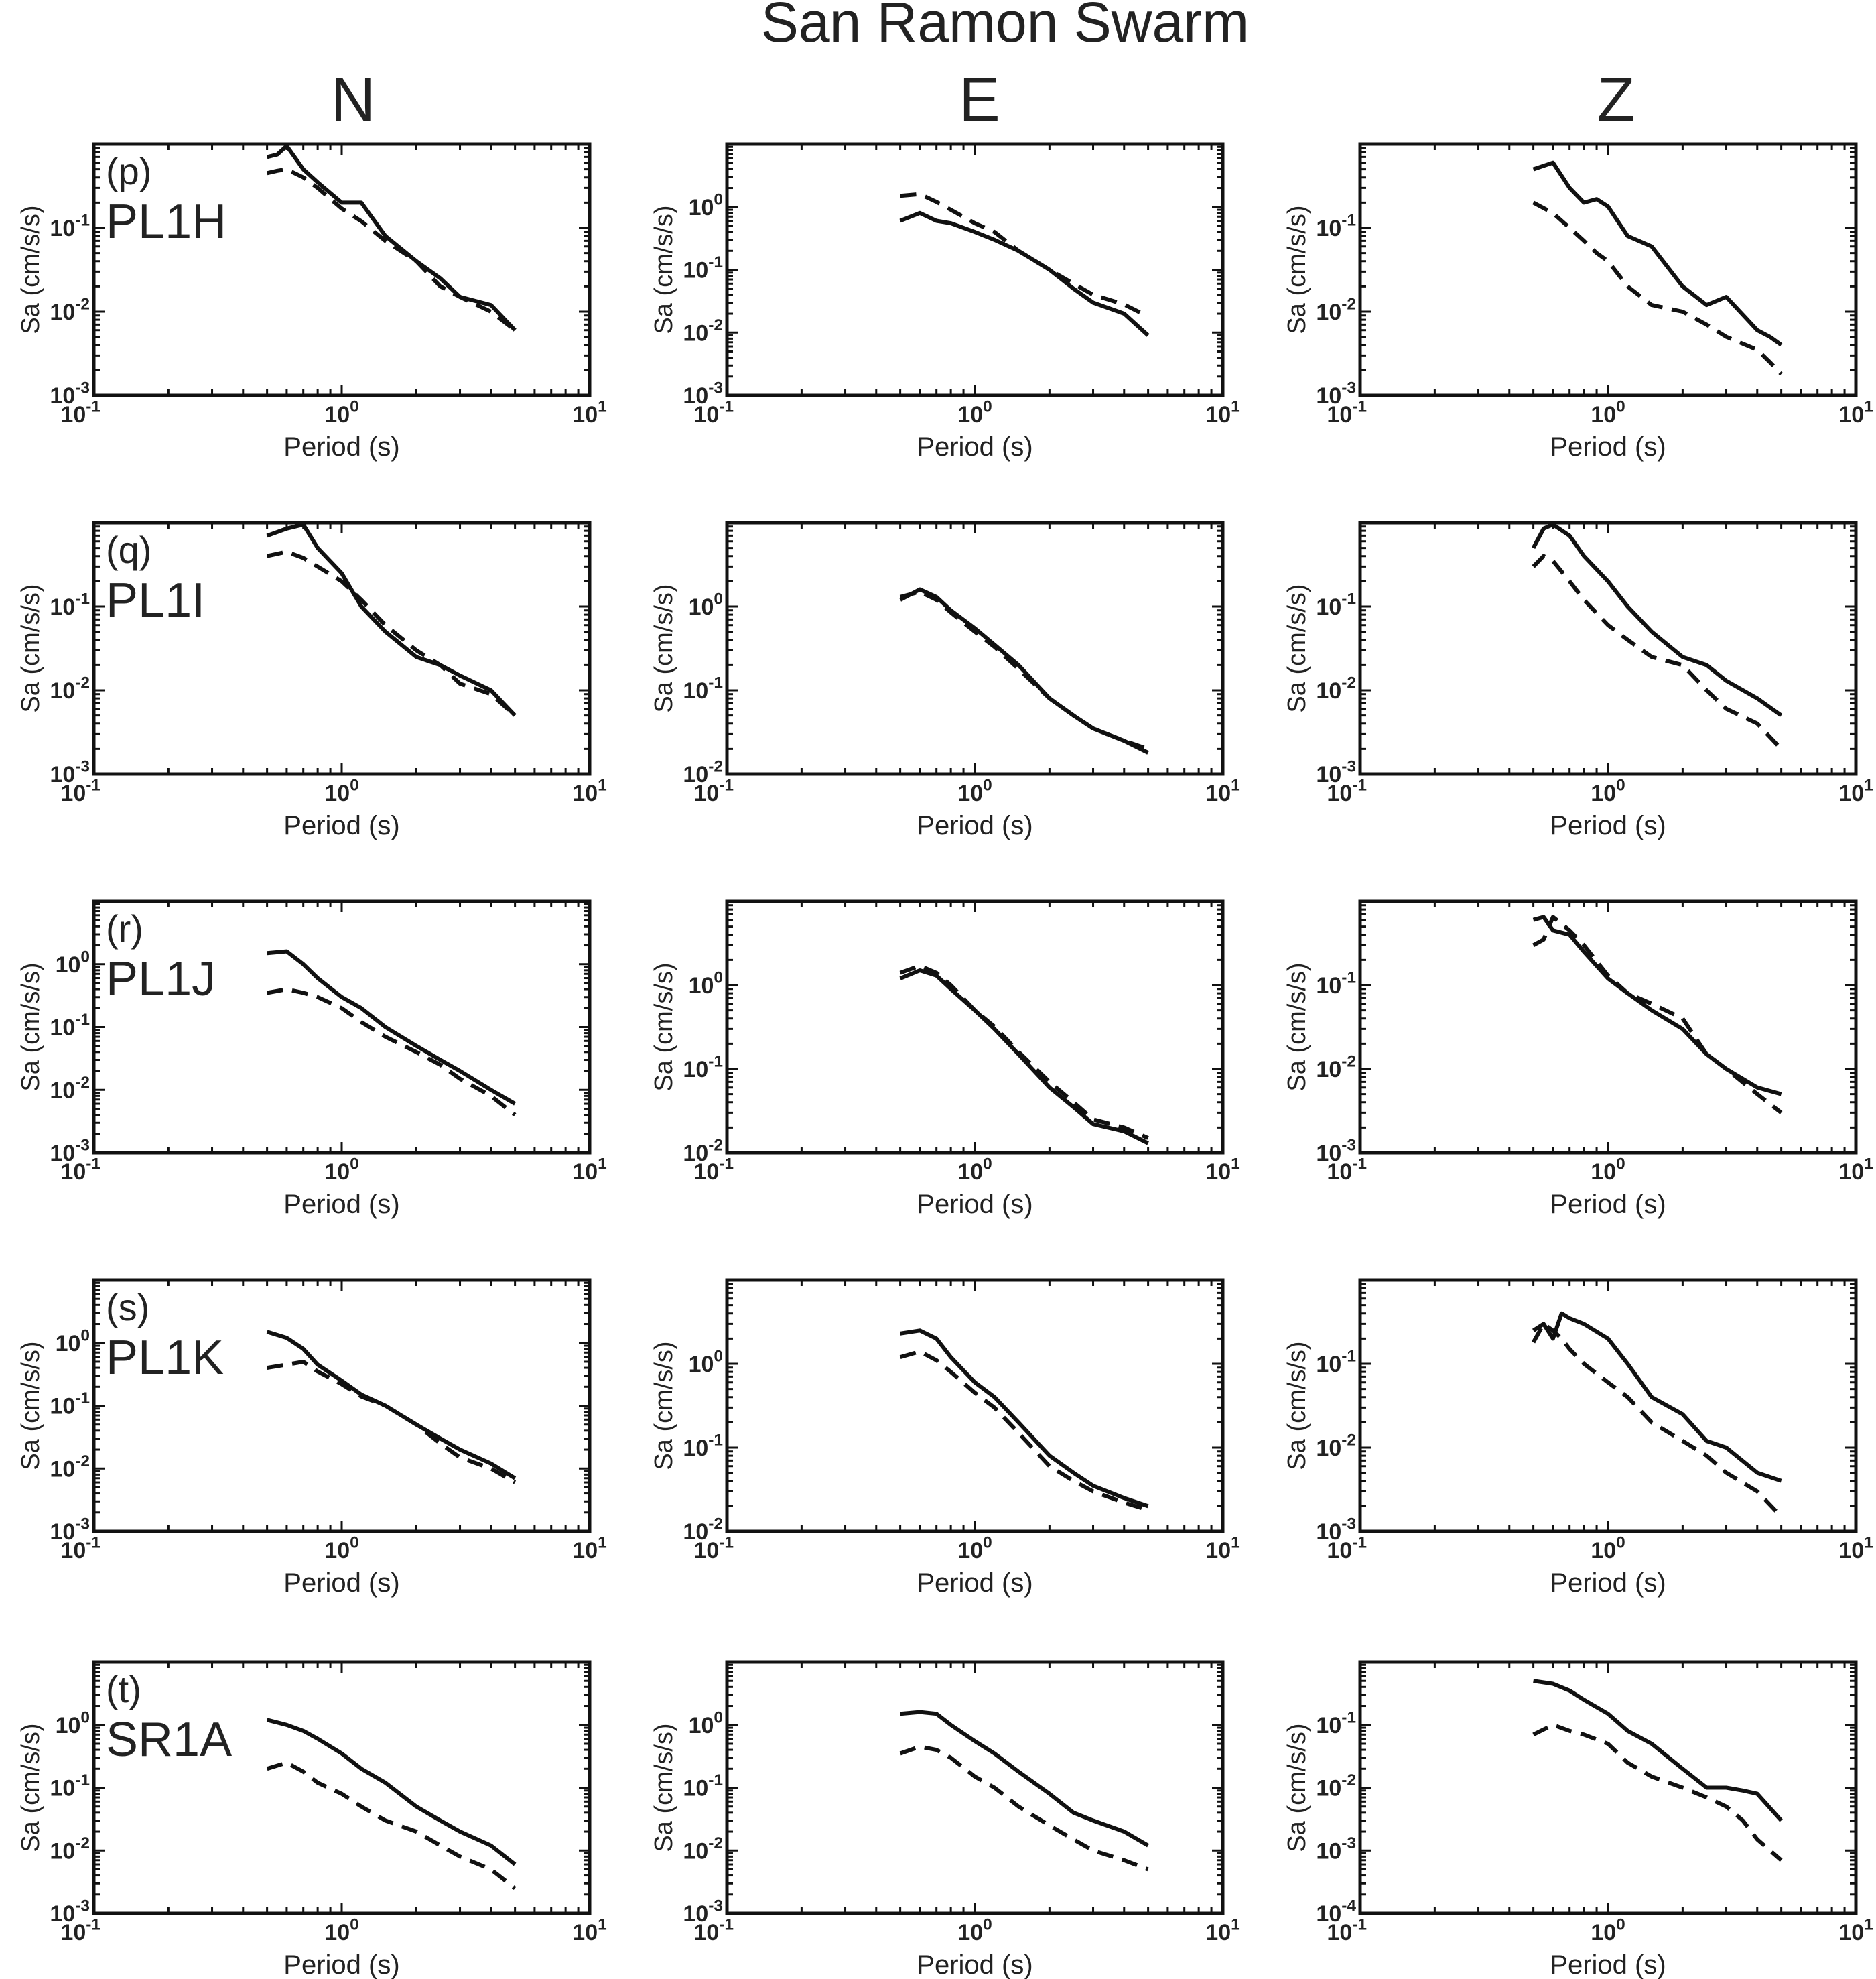 The height and width of the screenshot is (1979, 1876). What do you see at coordinates (128, 550) in the screenshot?
I see `panel-letter: (q)` at bounding box center [128, 550].